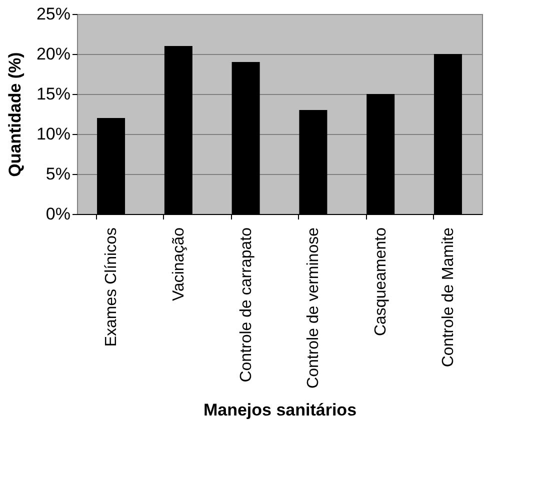  Describe the element at coordinates (280, 410) in the screenshot. I see `x-axis-title: Manejos sanitários` at that location.